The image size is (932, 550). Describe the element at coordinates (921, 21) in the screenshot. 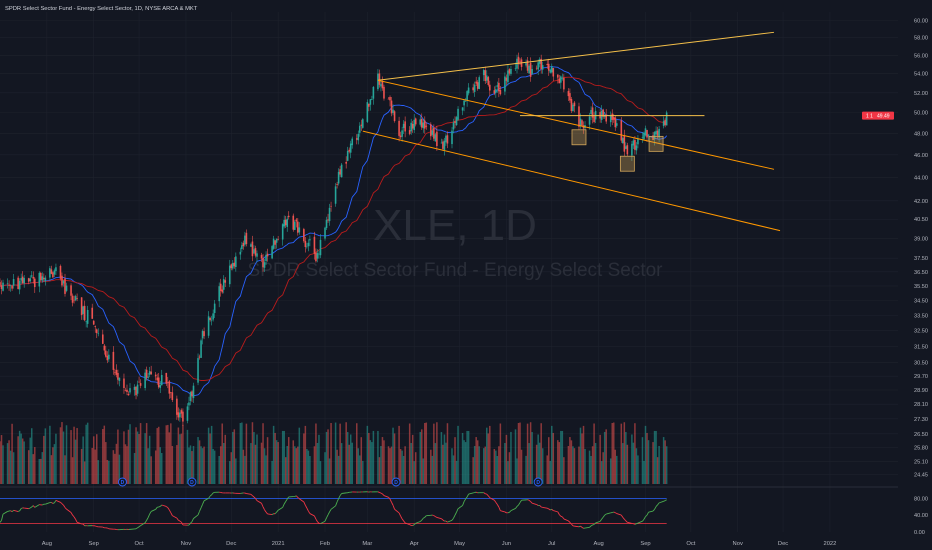

I see `y-axis-tick-label: 60.00` at that location.